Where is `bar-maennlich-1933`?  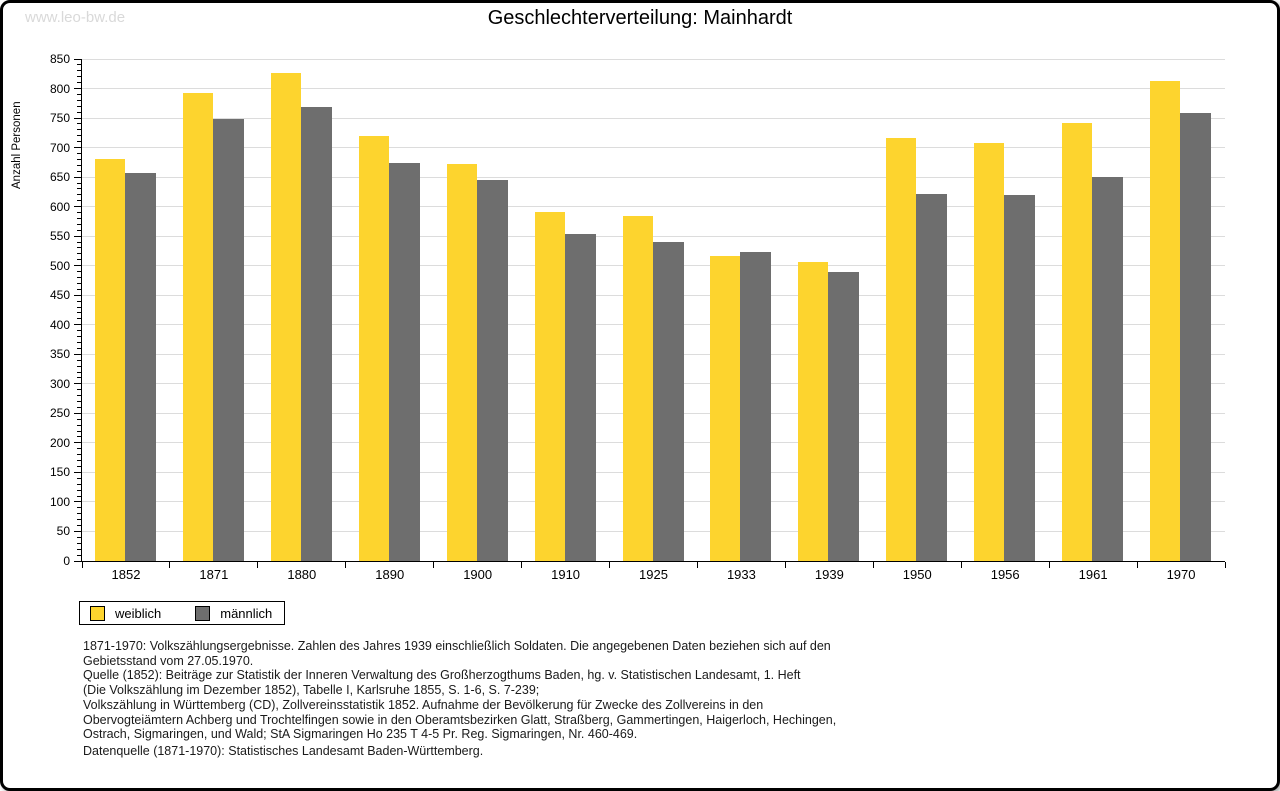 bar-maennlich-1933 is located at coordinates (756, 406).